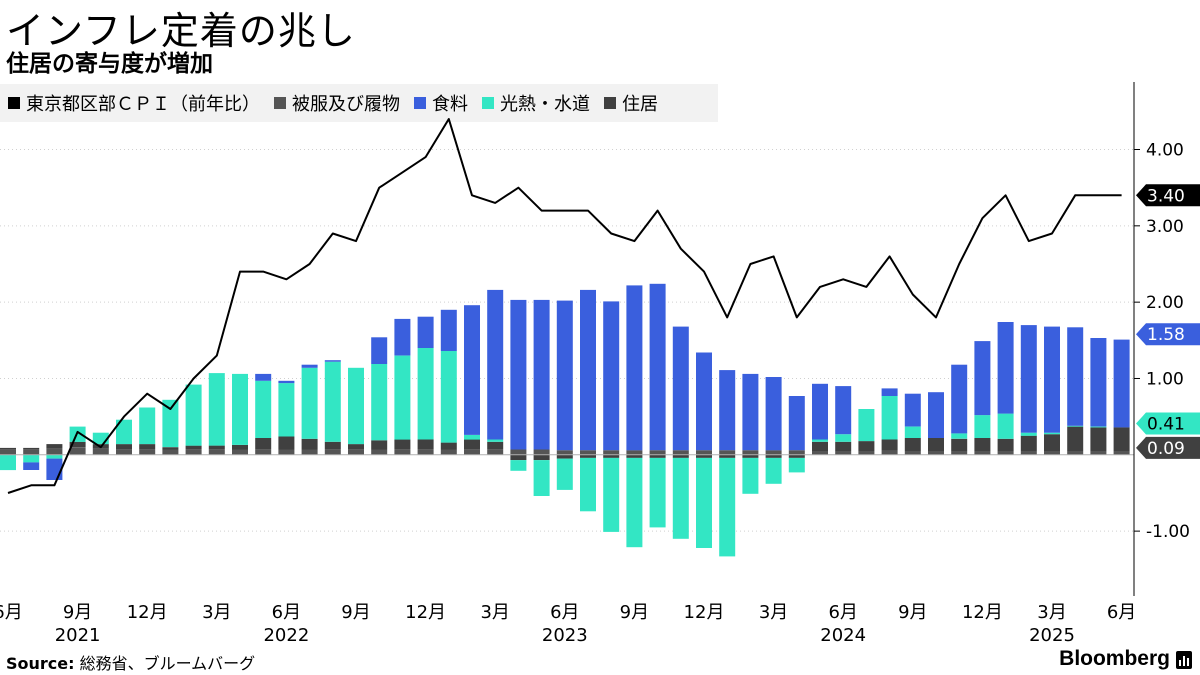  What do you see at coordinates (109, 64) in the screenshot?
I see `chart-subtitle: 住居の寄与度が増加` at bounding box center [109, 64].